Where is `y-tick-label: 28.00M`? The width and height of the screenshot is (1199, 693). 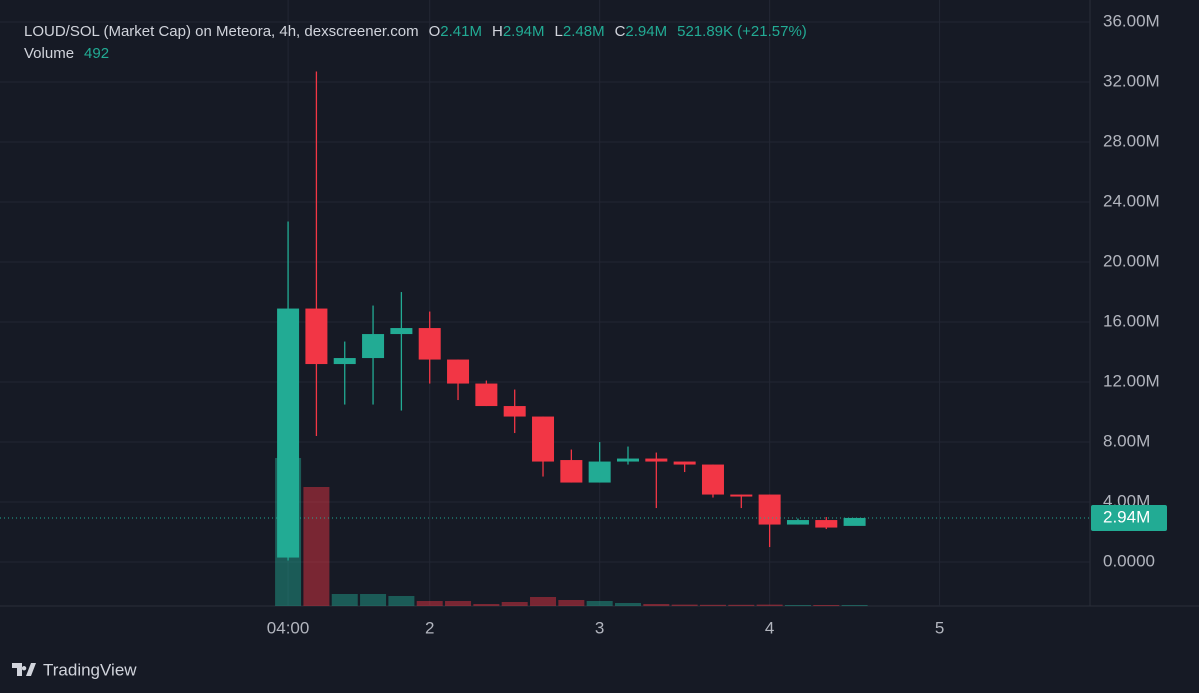
y-tick-label: 28.00M is located at coordinates (1131, 141).